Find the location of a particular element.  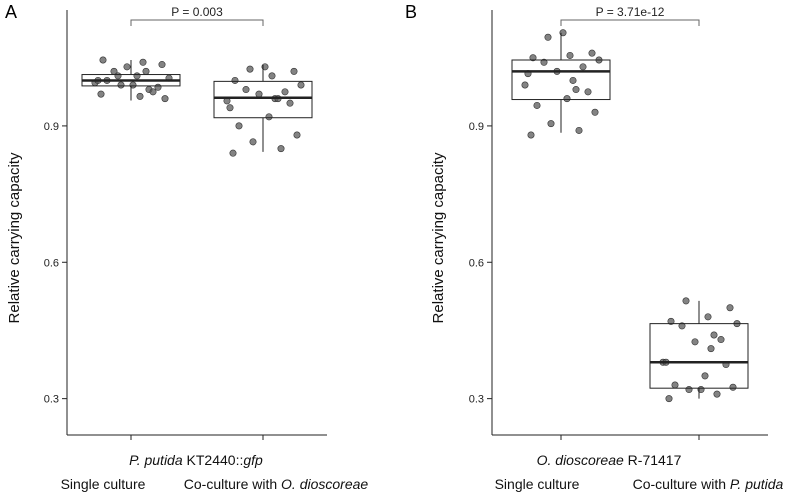

panel-b-y-tick-label: 0.6 is located at coordinates (476, 263).